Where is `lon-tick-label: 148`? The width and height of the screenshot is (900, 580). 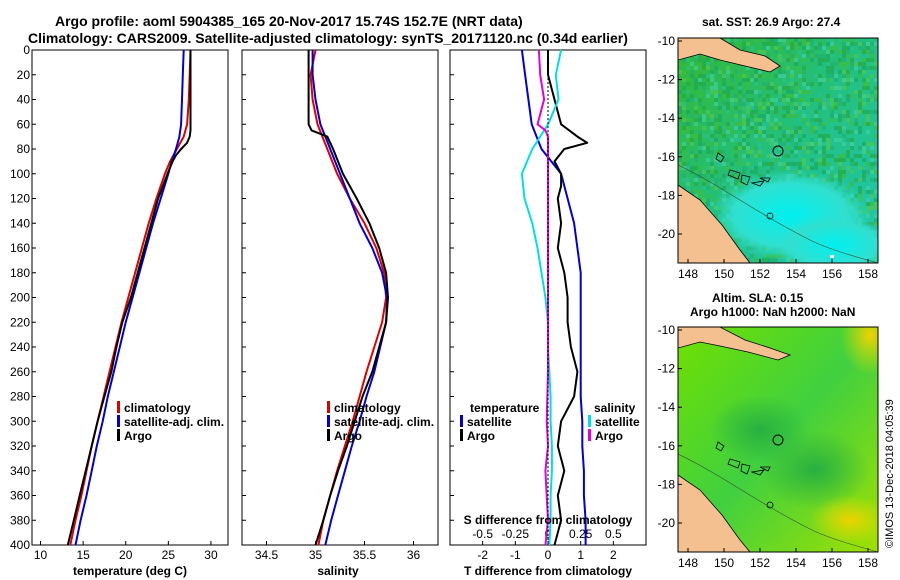
lon-tick-label: 148 is located at coordinates (688, 563).